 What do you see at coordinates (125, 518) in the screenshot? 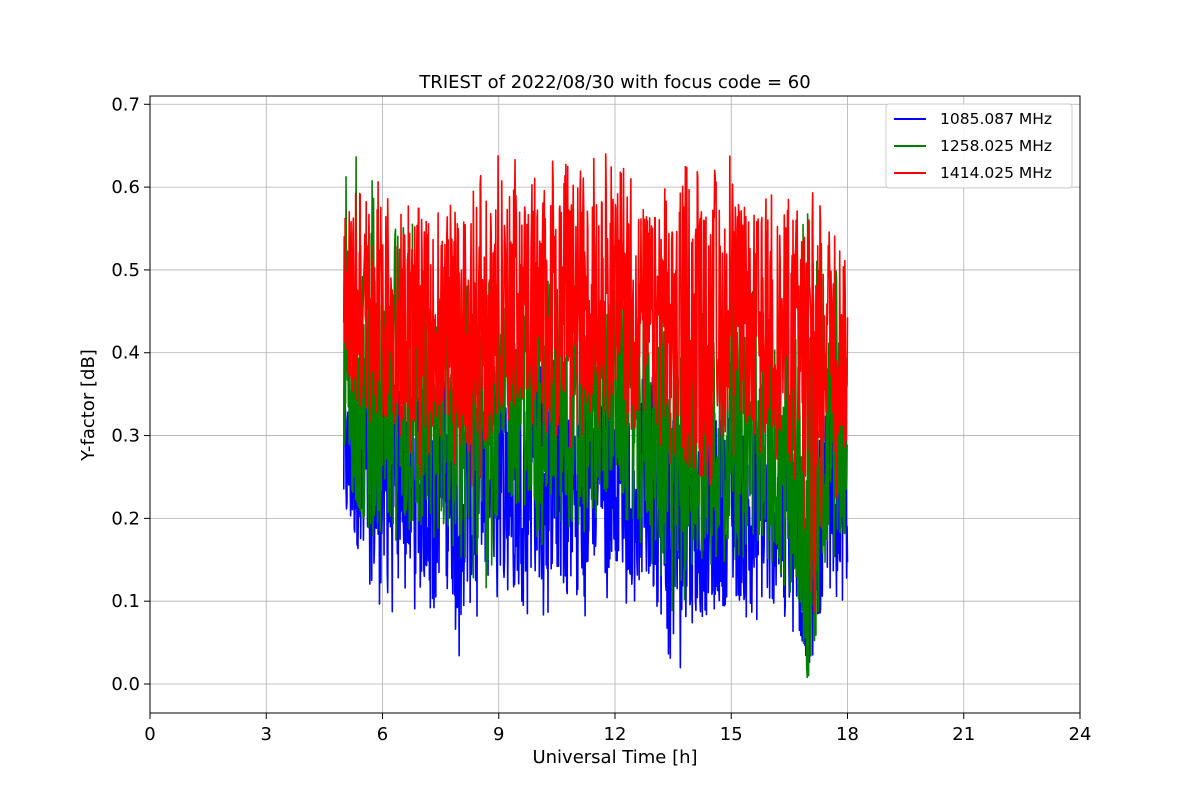
I see `y-tick-label: 0.2` at bounding box center [125, 518].